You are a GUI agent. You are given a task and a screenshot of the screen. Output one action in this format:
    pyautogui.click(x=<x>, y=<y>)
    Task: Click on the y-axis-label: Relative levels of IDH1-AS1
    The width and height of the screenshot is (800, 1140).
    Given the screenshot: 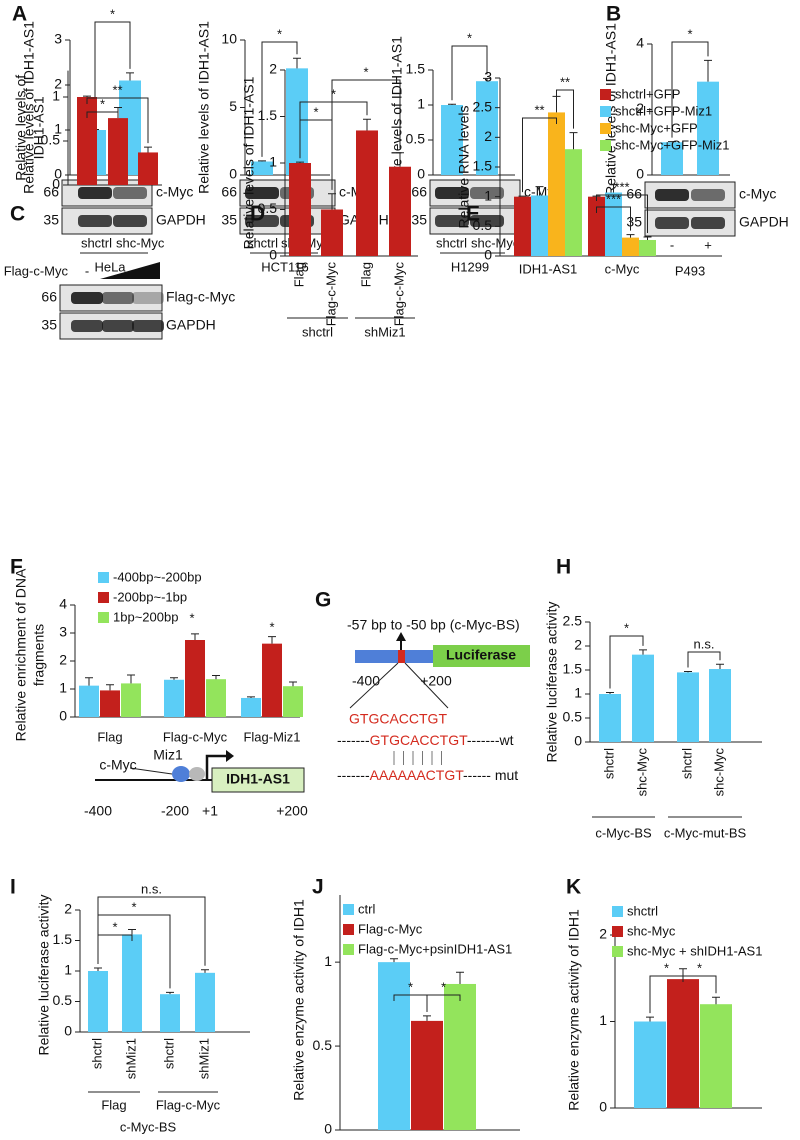 What is the action you would take?
    pyautogui.click(x=29, y=107)
    